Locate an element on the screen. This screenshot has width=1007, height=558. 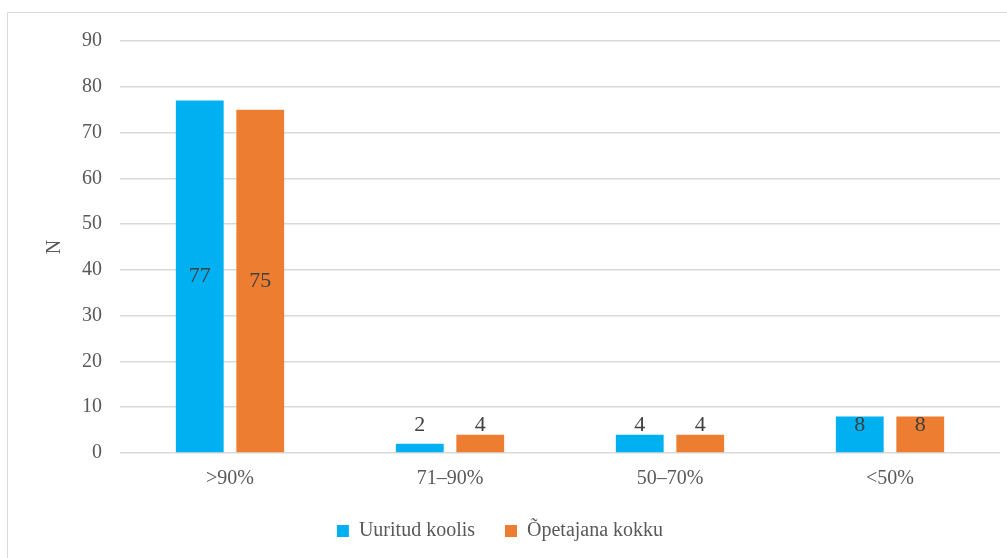
y-tick-label: 20 is located at coordinates (92, 359).